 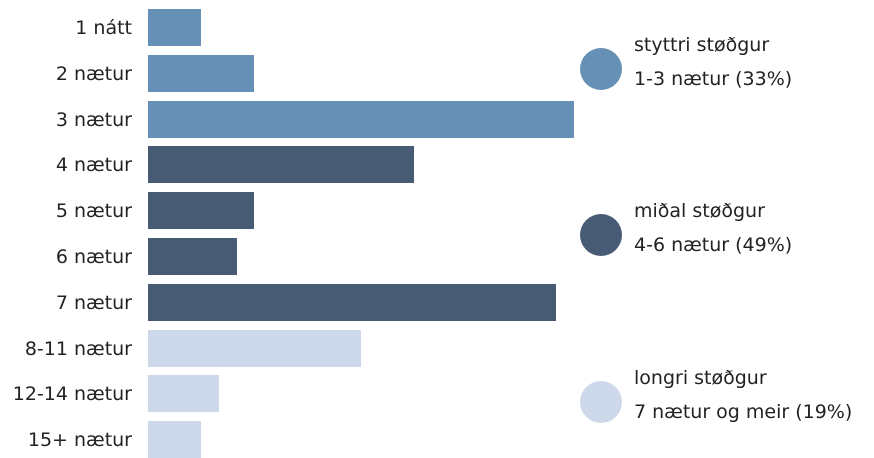 I want to click on category-label: 5 nætur, so click(x=93, y=211).